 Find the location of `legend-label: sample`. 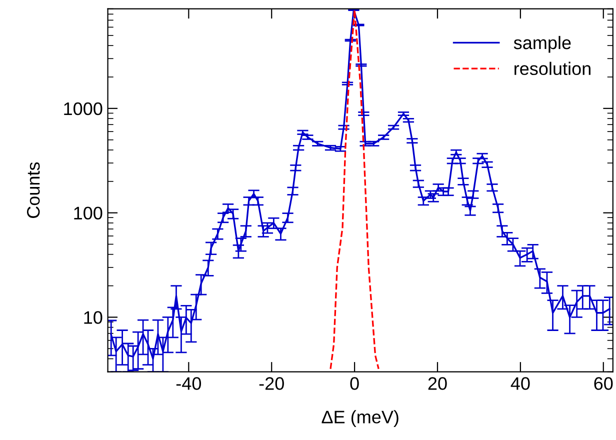

legend-label: sample is located at coordinates (542, 44).